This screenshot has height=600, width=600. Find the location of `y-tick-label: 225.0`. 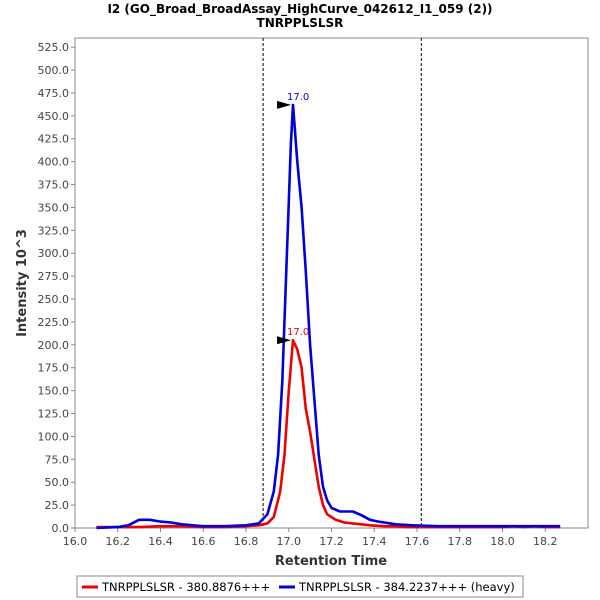

y-tick-label: 225.0 is located at coordinates (54, 322).